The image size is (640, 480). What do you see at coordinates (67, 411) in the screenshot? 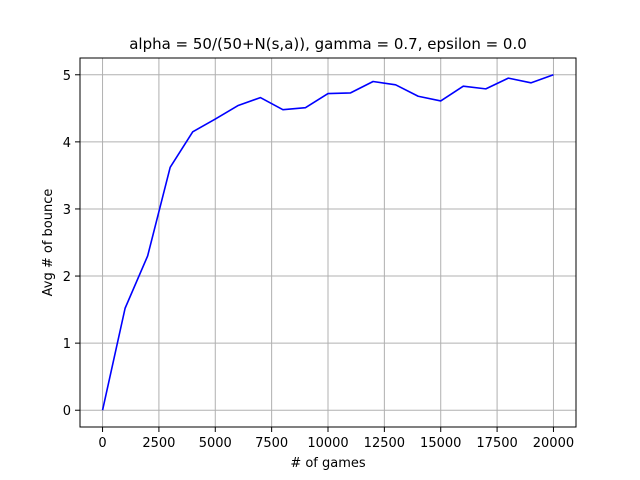
I see `y-tick-label: 0` at bounding box center [67, 411].